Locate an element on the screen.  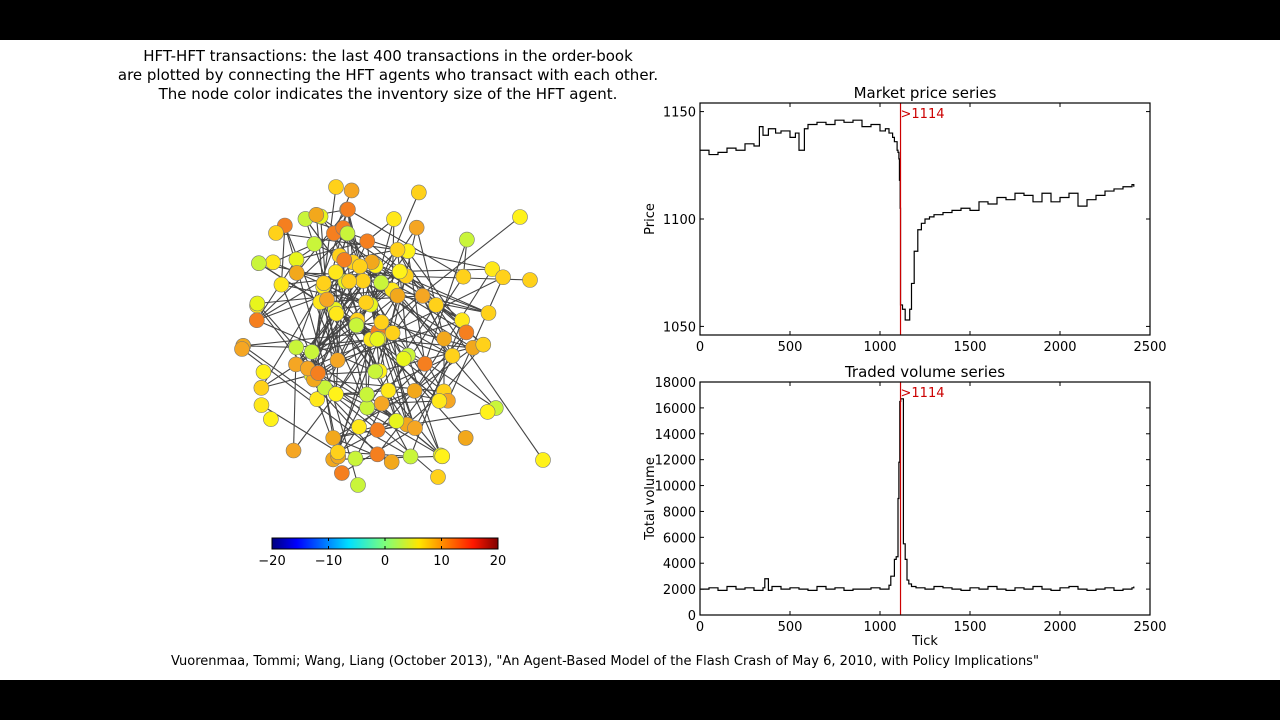
plot-frame is located at coordinates (925, 498).